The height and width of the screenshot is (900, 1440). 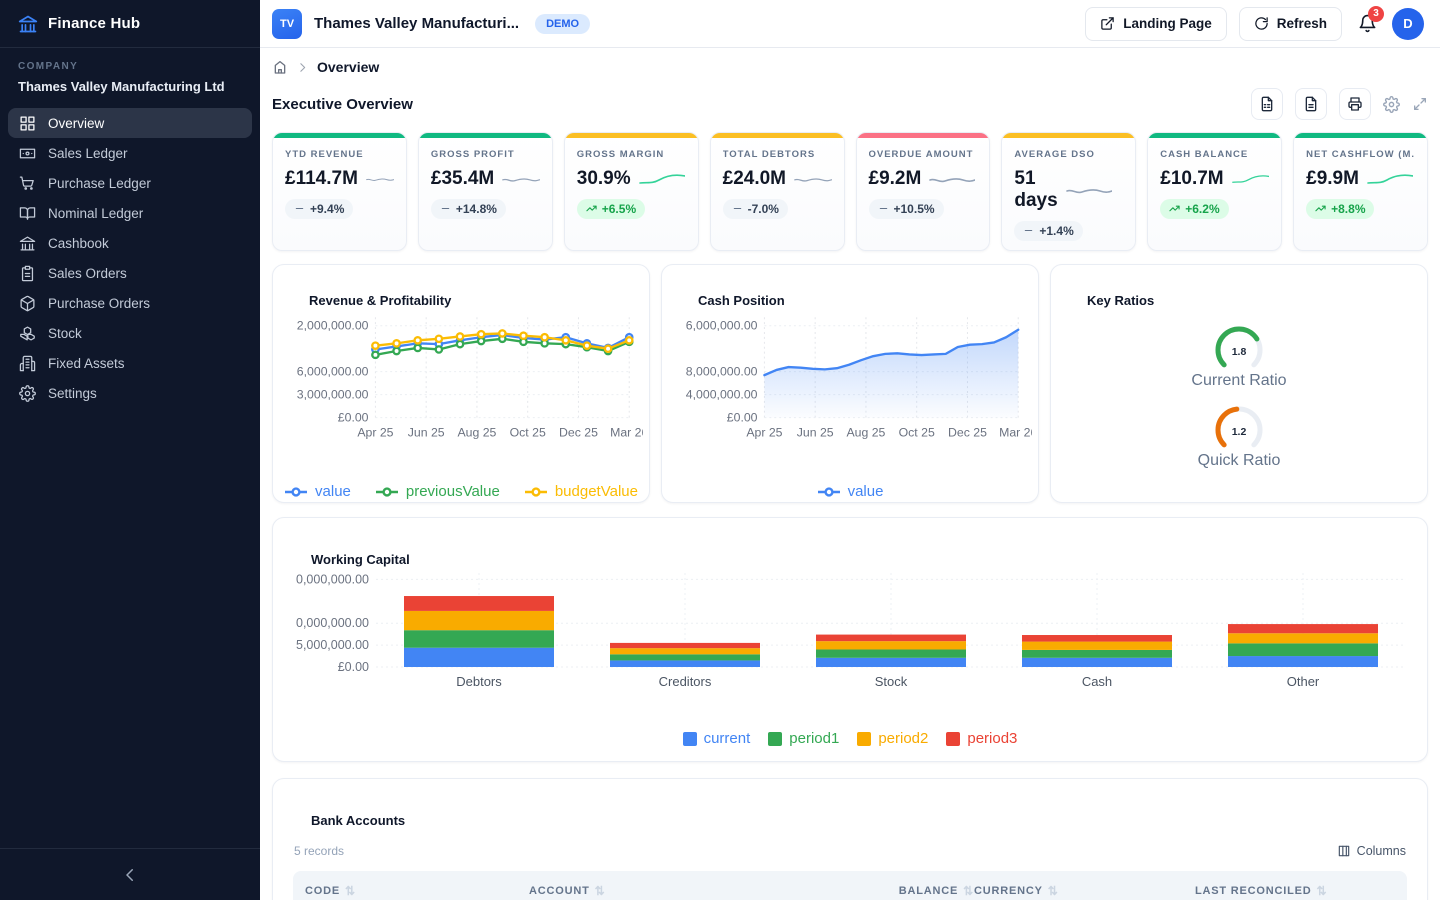 What do you see at coordinates (1056, 230) in the screenshot?
I see `kpi-trend-value: +1.4%` at bounding box center [1056, 230].